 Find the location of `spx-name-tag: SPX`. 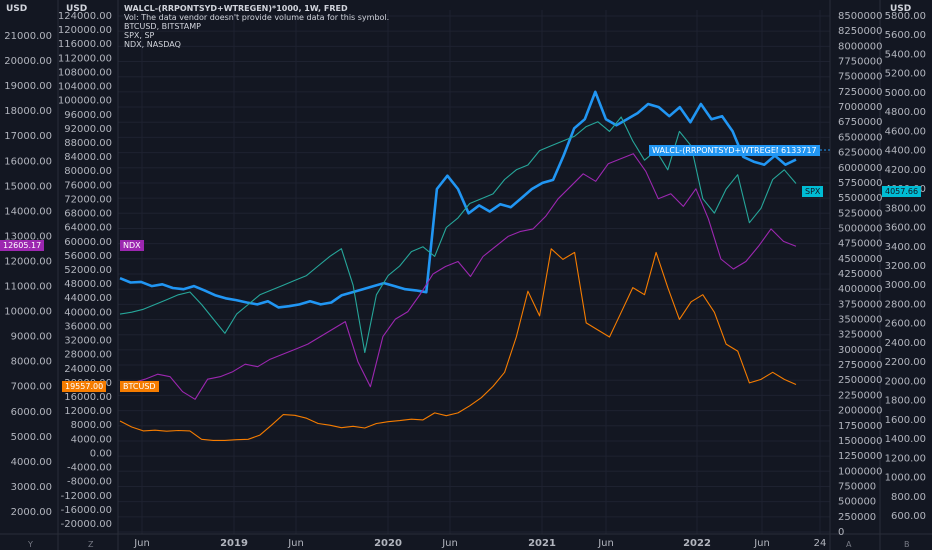

spx-name-tag: SPX is located at coordinates (813, 191).